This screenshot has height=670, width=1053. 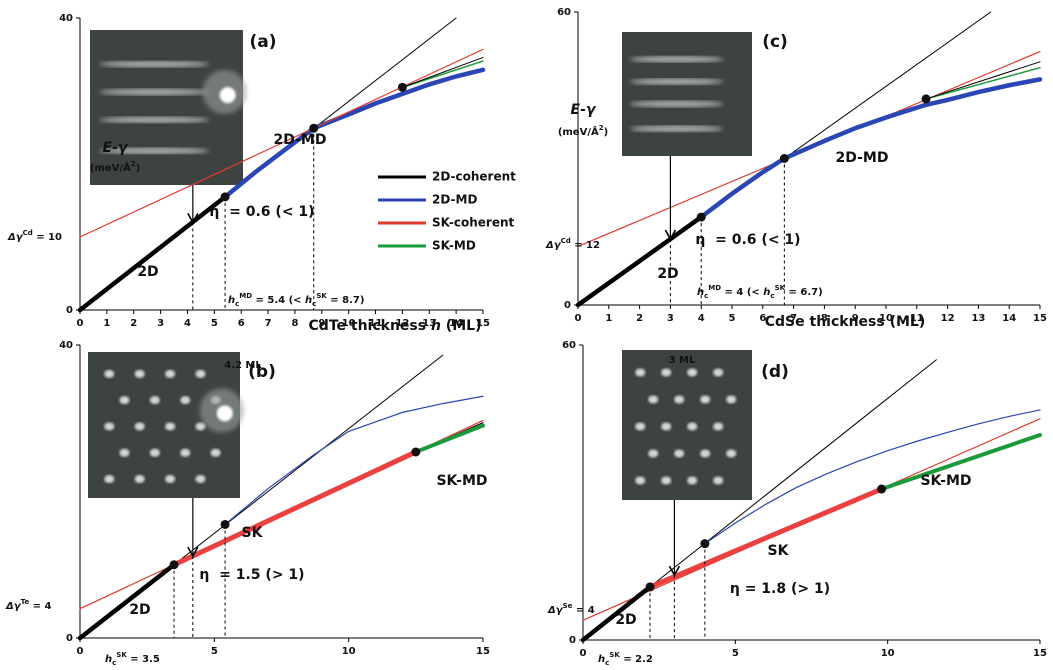 I want to click on hc-label: hcMD = 4 (< hcSK = 6.7), so click(x=760, y=292).